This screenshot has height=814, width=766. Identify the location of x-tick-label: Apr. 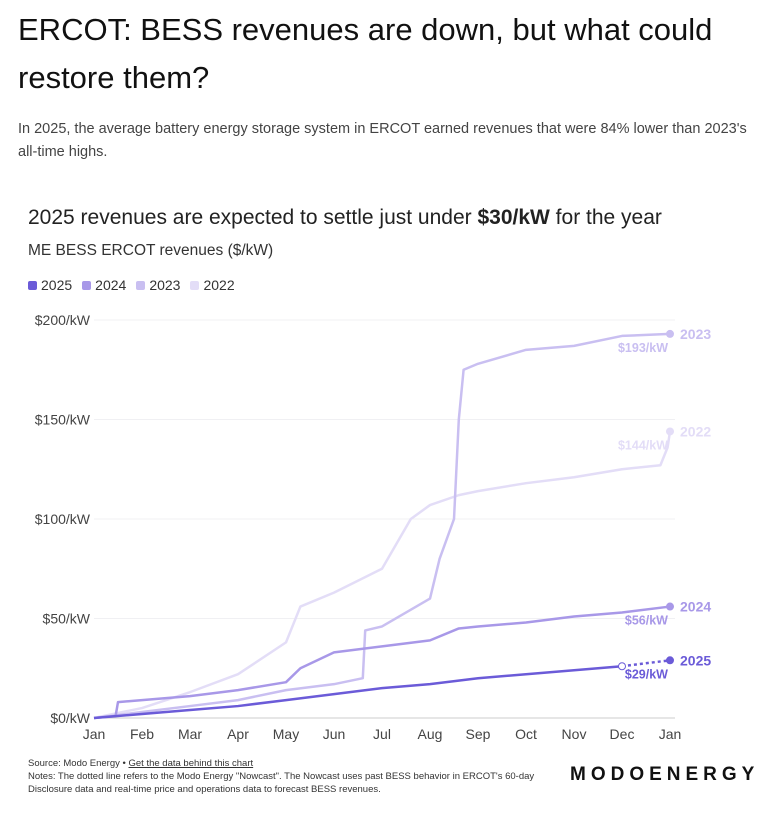
(238, 734).